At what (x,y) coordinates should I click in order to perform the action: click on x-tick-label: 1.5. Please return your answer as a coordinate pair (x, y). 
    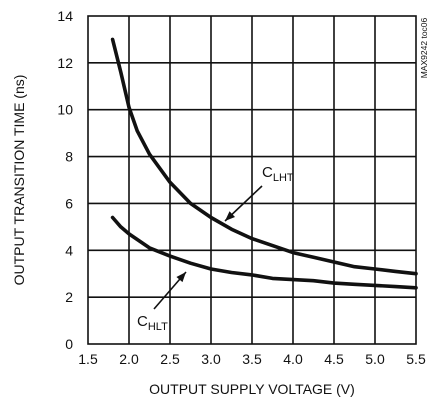
    Looking at the image, I should click on (88, 359).